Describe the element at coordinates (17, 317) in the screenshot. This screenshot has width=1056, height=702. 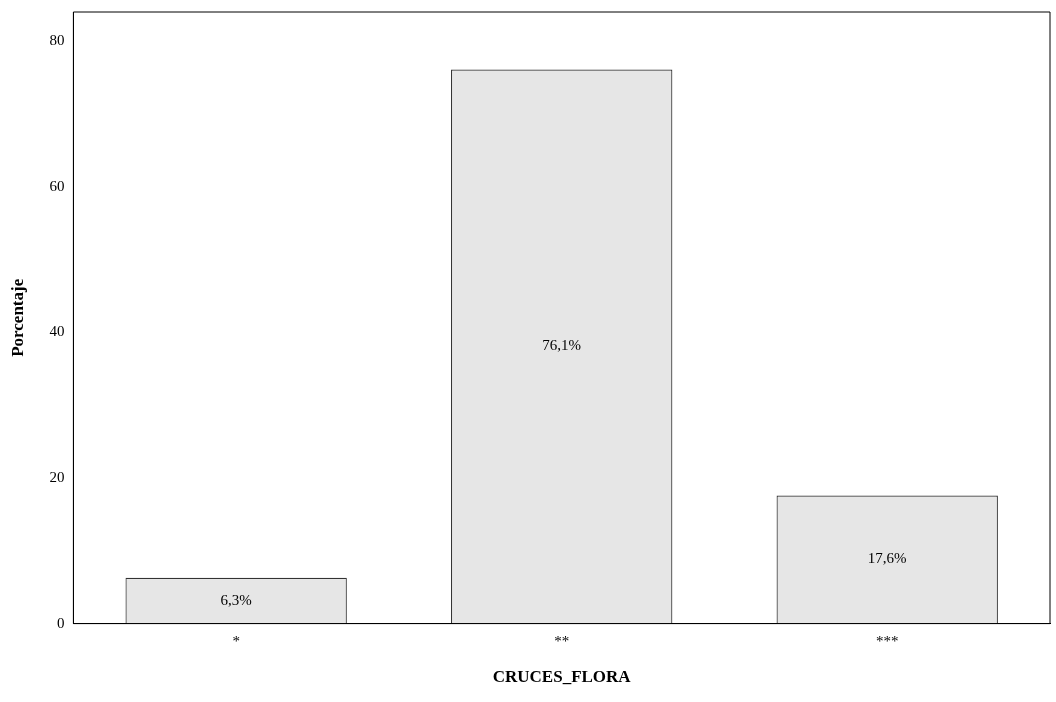
I see `y-axis-title: Porcentaje` at that location.